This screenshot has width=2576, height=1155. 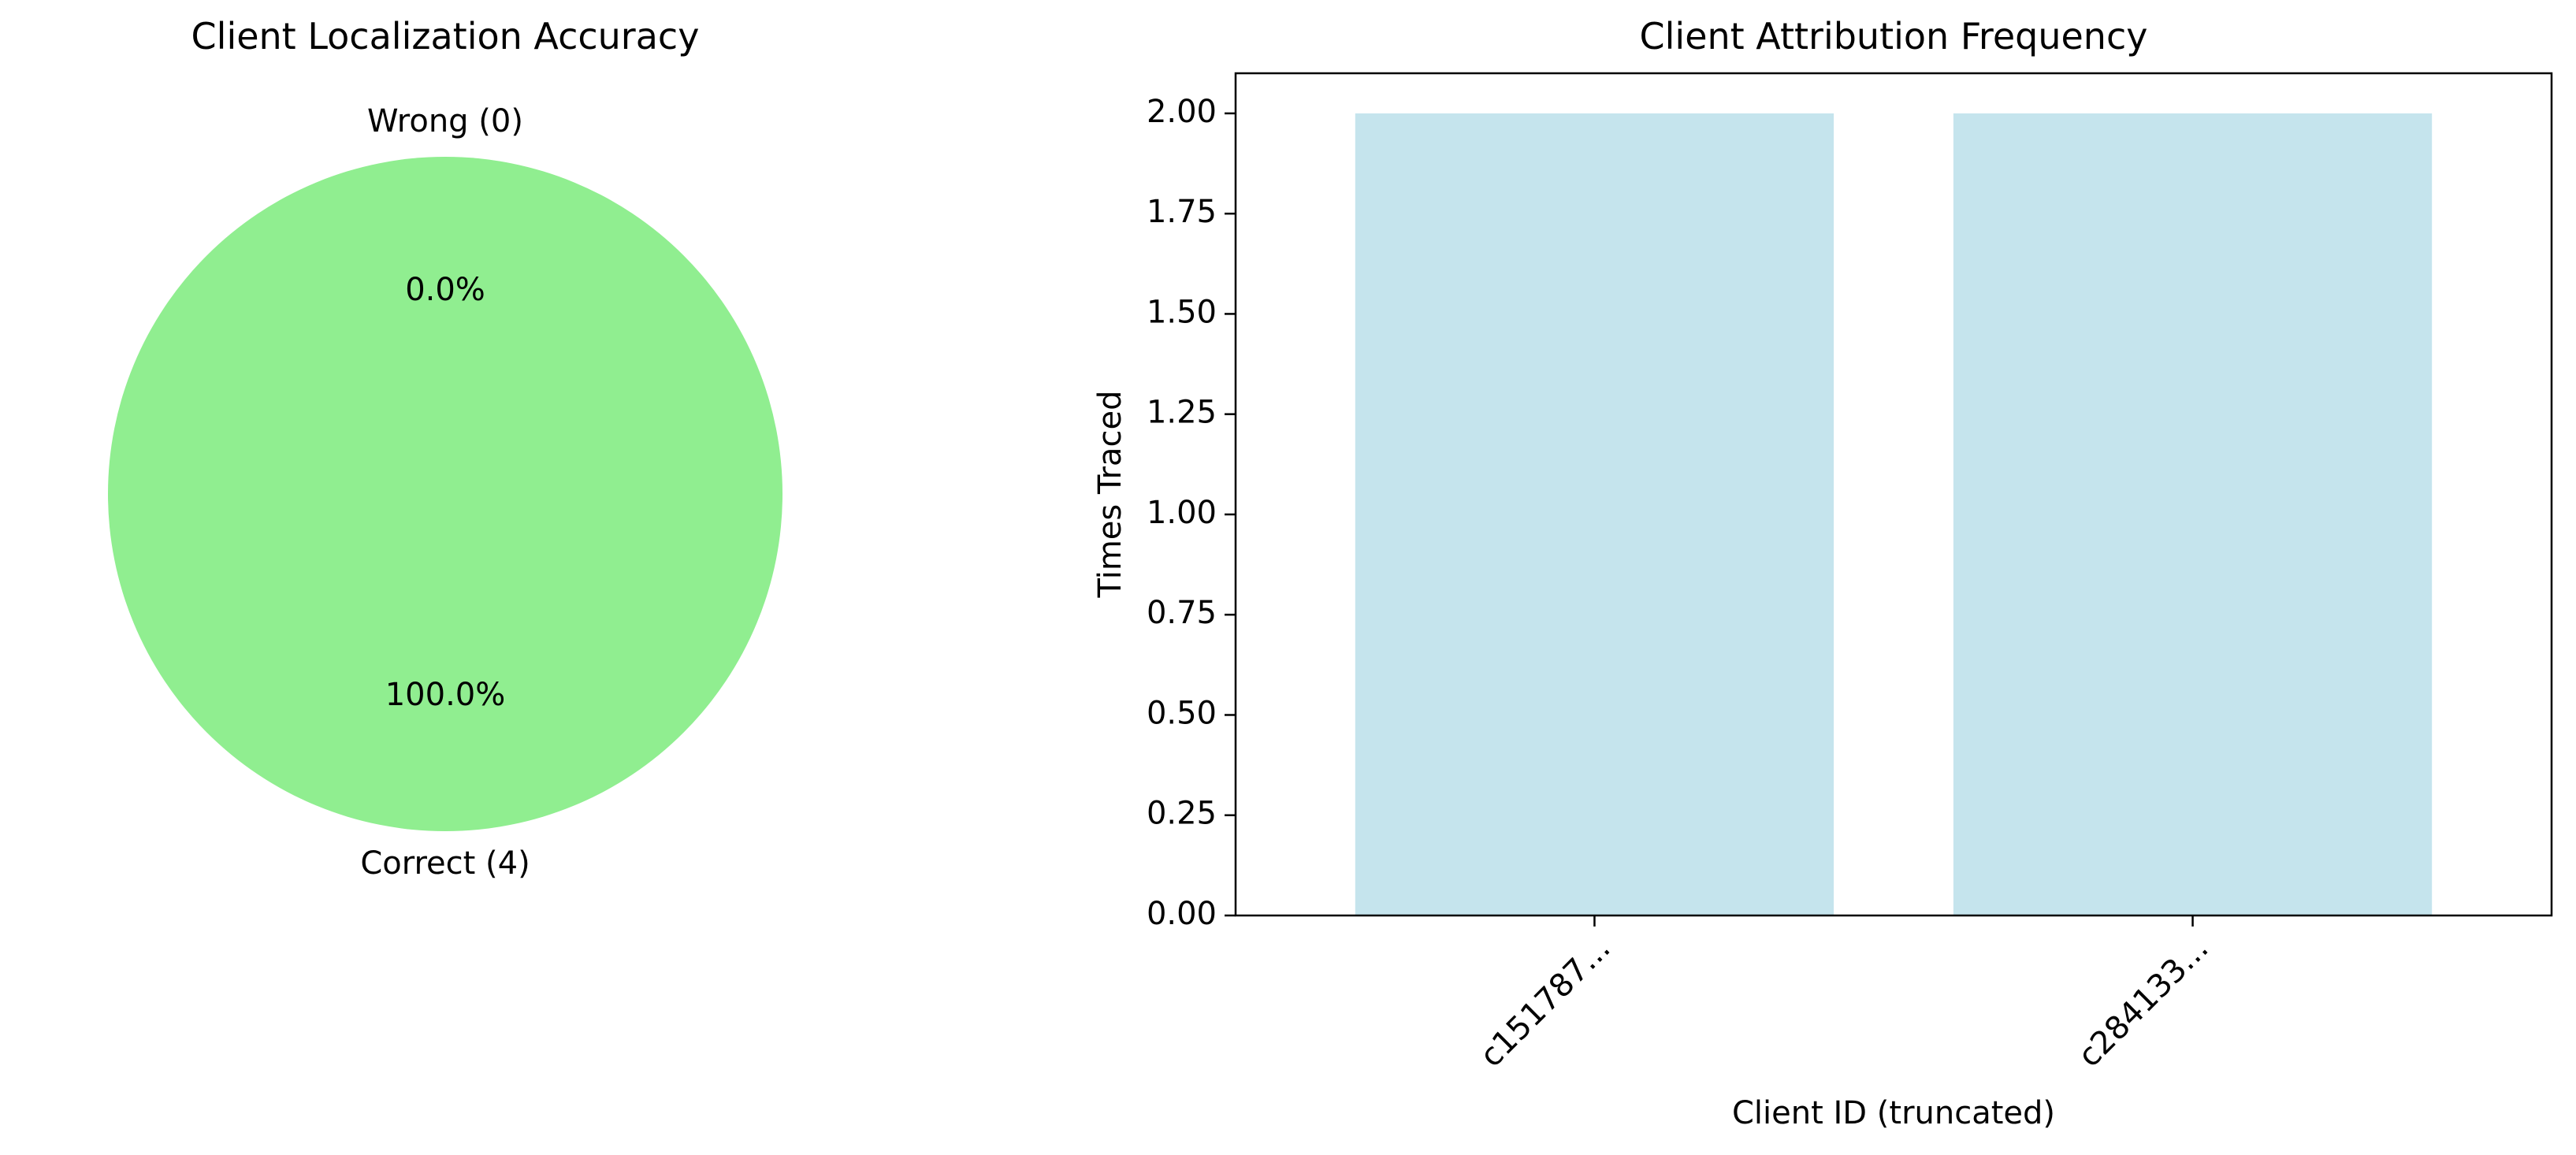 I want to click on pie-labels: Correct (4) 100.0% Wrong (0) 0.0%, so click(x=445, y=492).